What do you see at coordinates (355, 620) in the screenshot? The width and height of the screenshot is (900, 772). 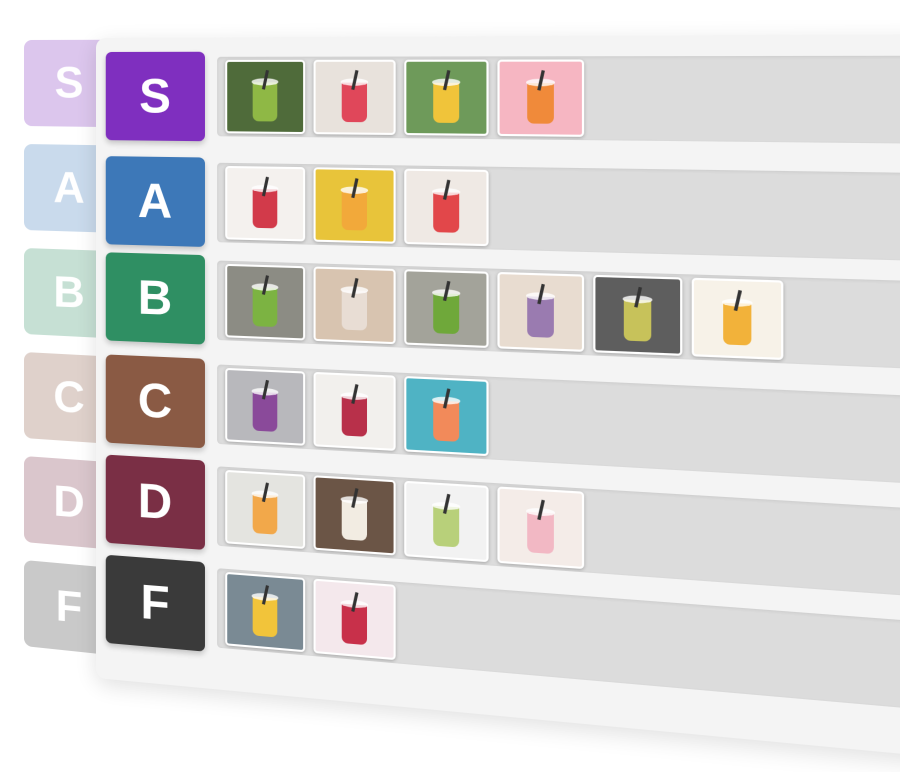 I see `dragonfruit-smoothie-icon` at bounding box center [355, 620].